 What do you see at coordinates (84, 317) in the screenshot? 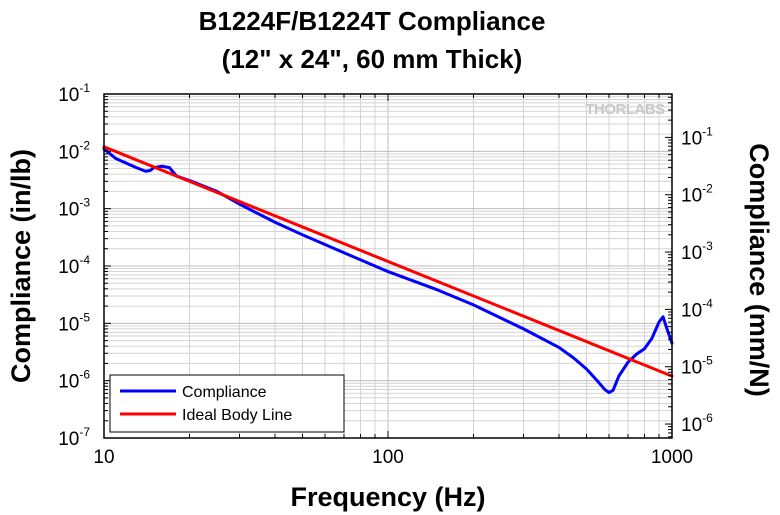
I see `y-tick-exponent: -5` at bounding box center [84, 317].